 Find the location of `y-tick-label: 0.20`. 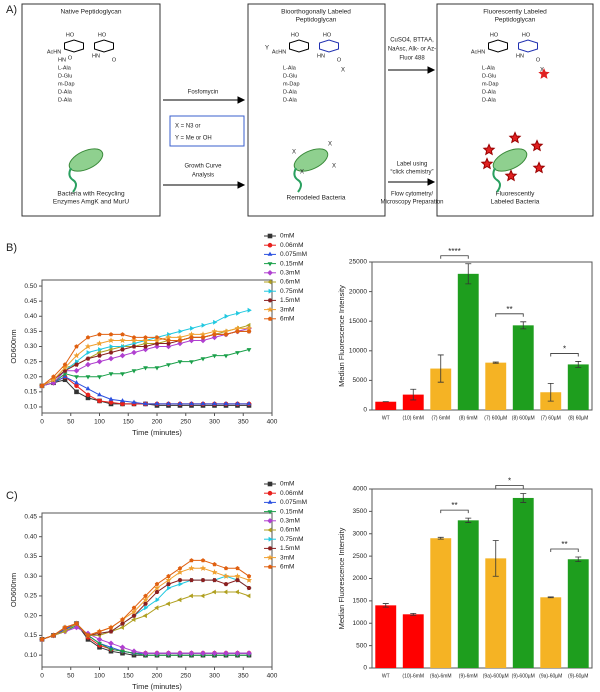

y-tick-label: 0.20 is located at coordinates (30, 376).